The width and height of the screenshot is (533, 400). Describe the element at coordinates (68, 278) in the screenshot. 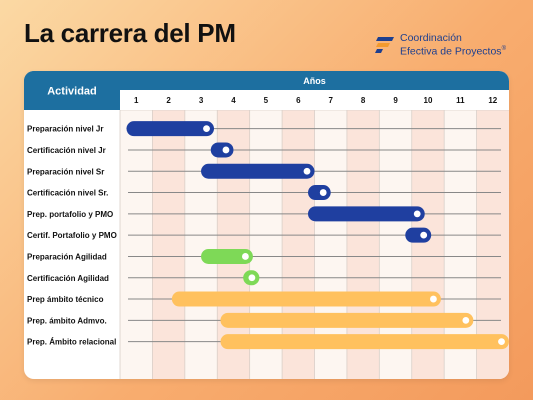

I see `row-label: Certificación Agilidad` at that location.